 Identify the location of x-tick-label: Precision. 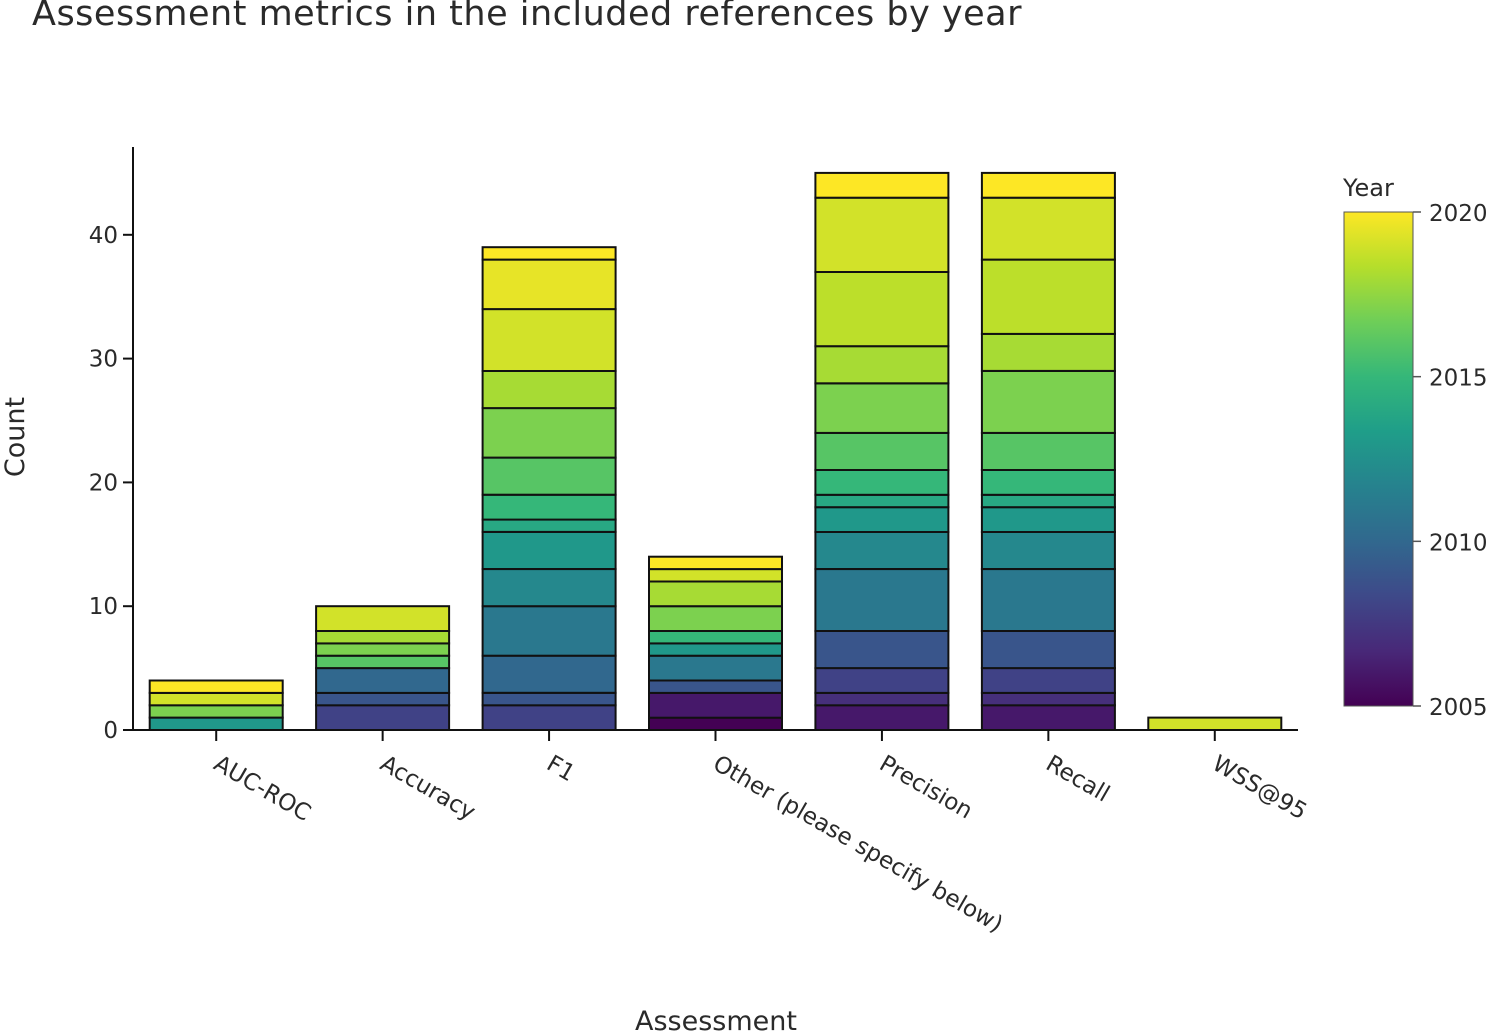
(926, 788).